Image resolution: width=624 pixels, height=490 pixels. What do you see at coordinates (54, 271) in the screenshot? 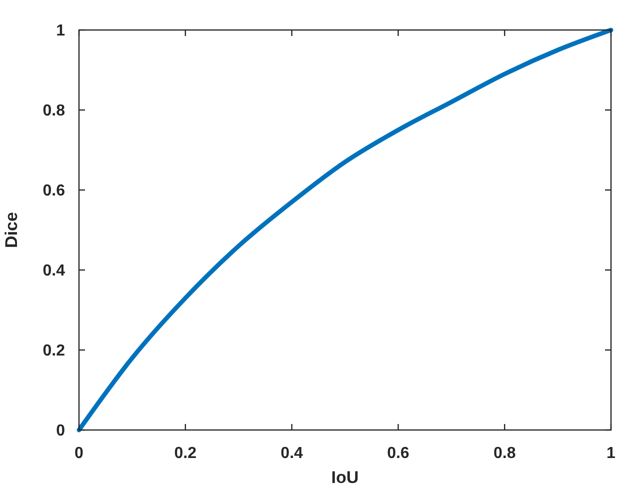
I see `y-tick-label: 0.4` at bounding box center [54, 271].